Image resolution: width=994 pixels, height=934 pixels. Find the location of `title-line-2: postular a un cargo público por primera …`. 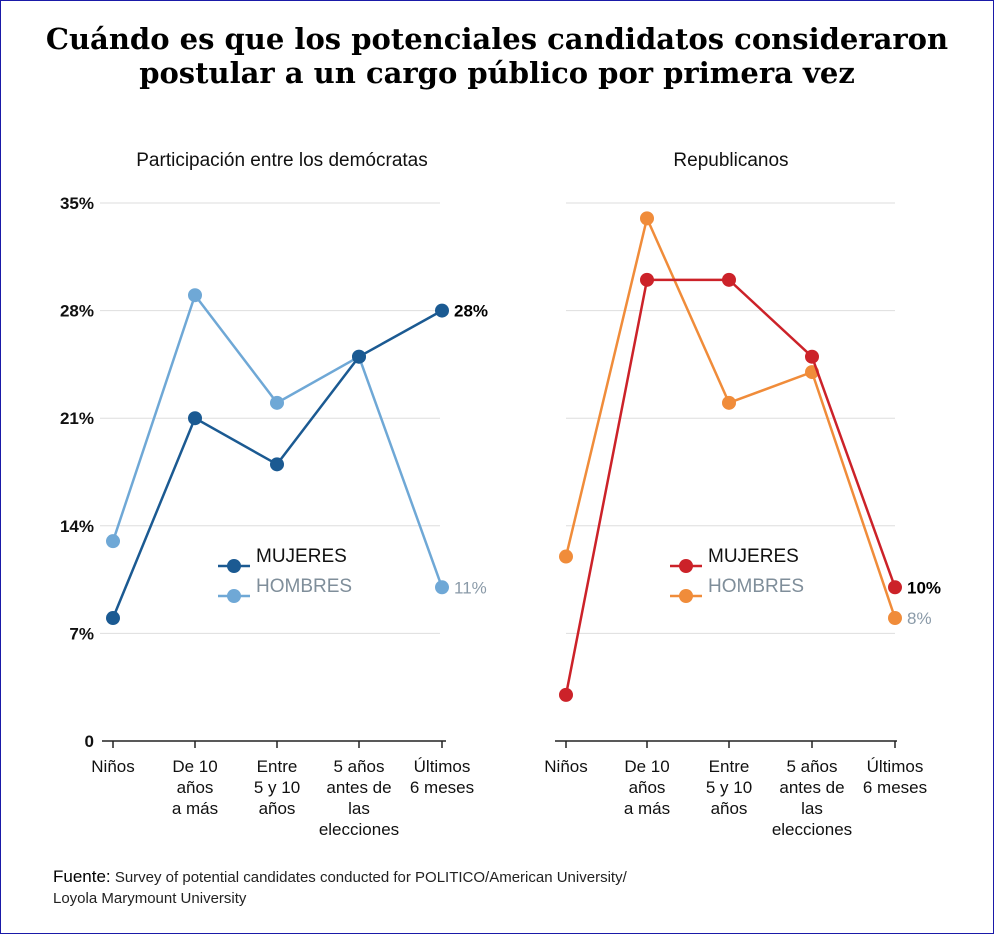

title-line-2: postular a un cargo público por primera … is located at coordinates (497, 73).